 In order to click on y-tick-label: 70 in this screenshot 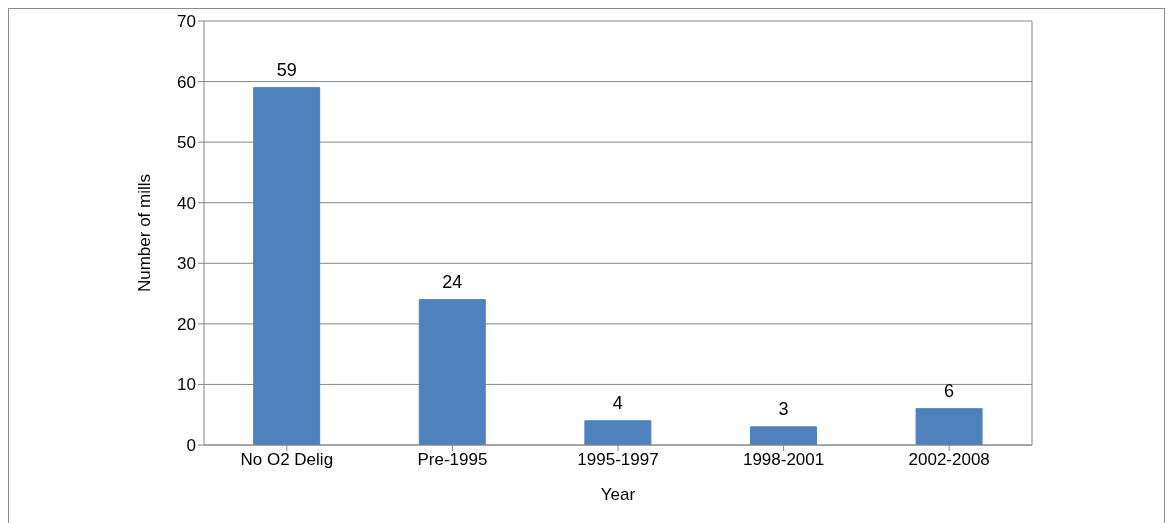, I will do `click(186, 22)`.